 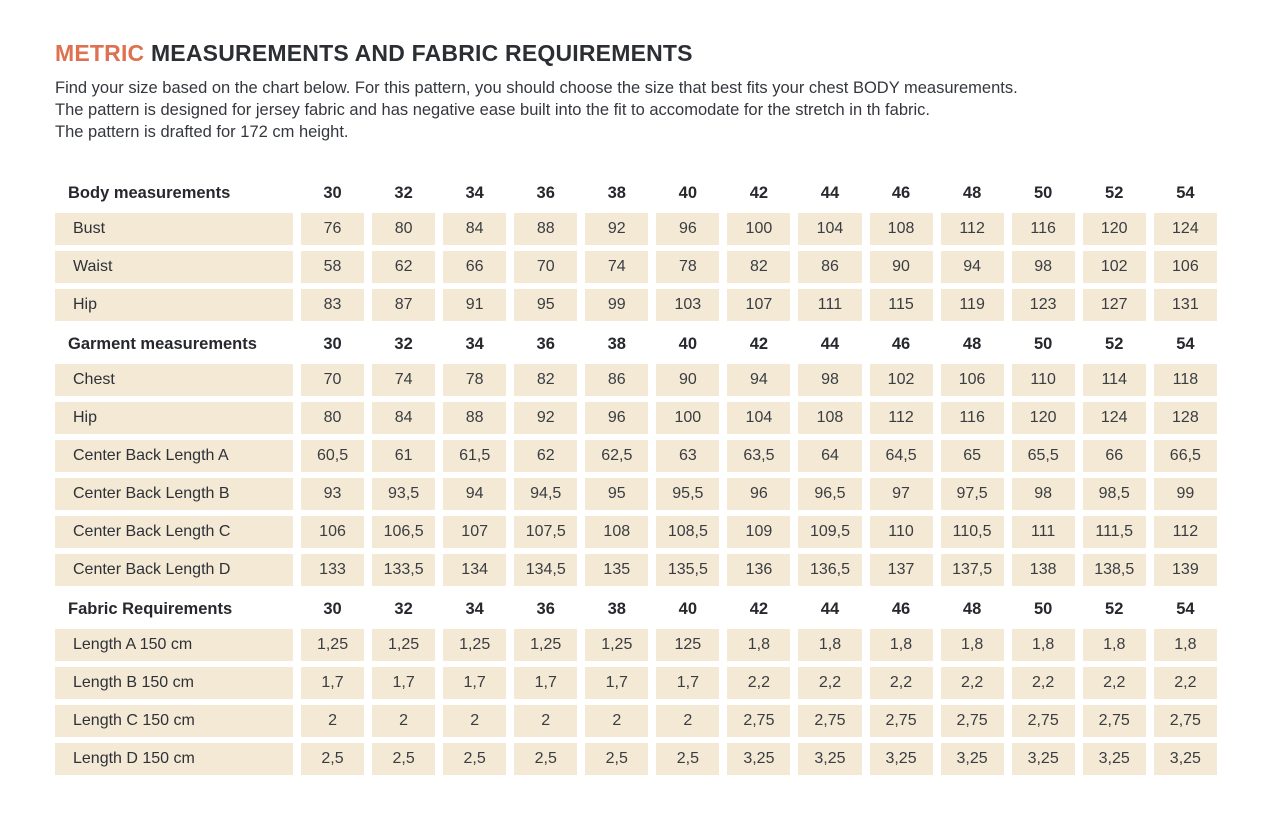 I want to click on value-cell: 131, so click(x=1185, y=305).